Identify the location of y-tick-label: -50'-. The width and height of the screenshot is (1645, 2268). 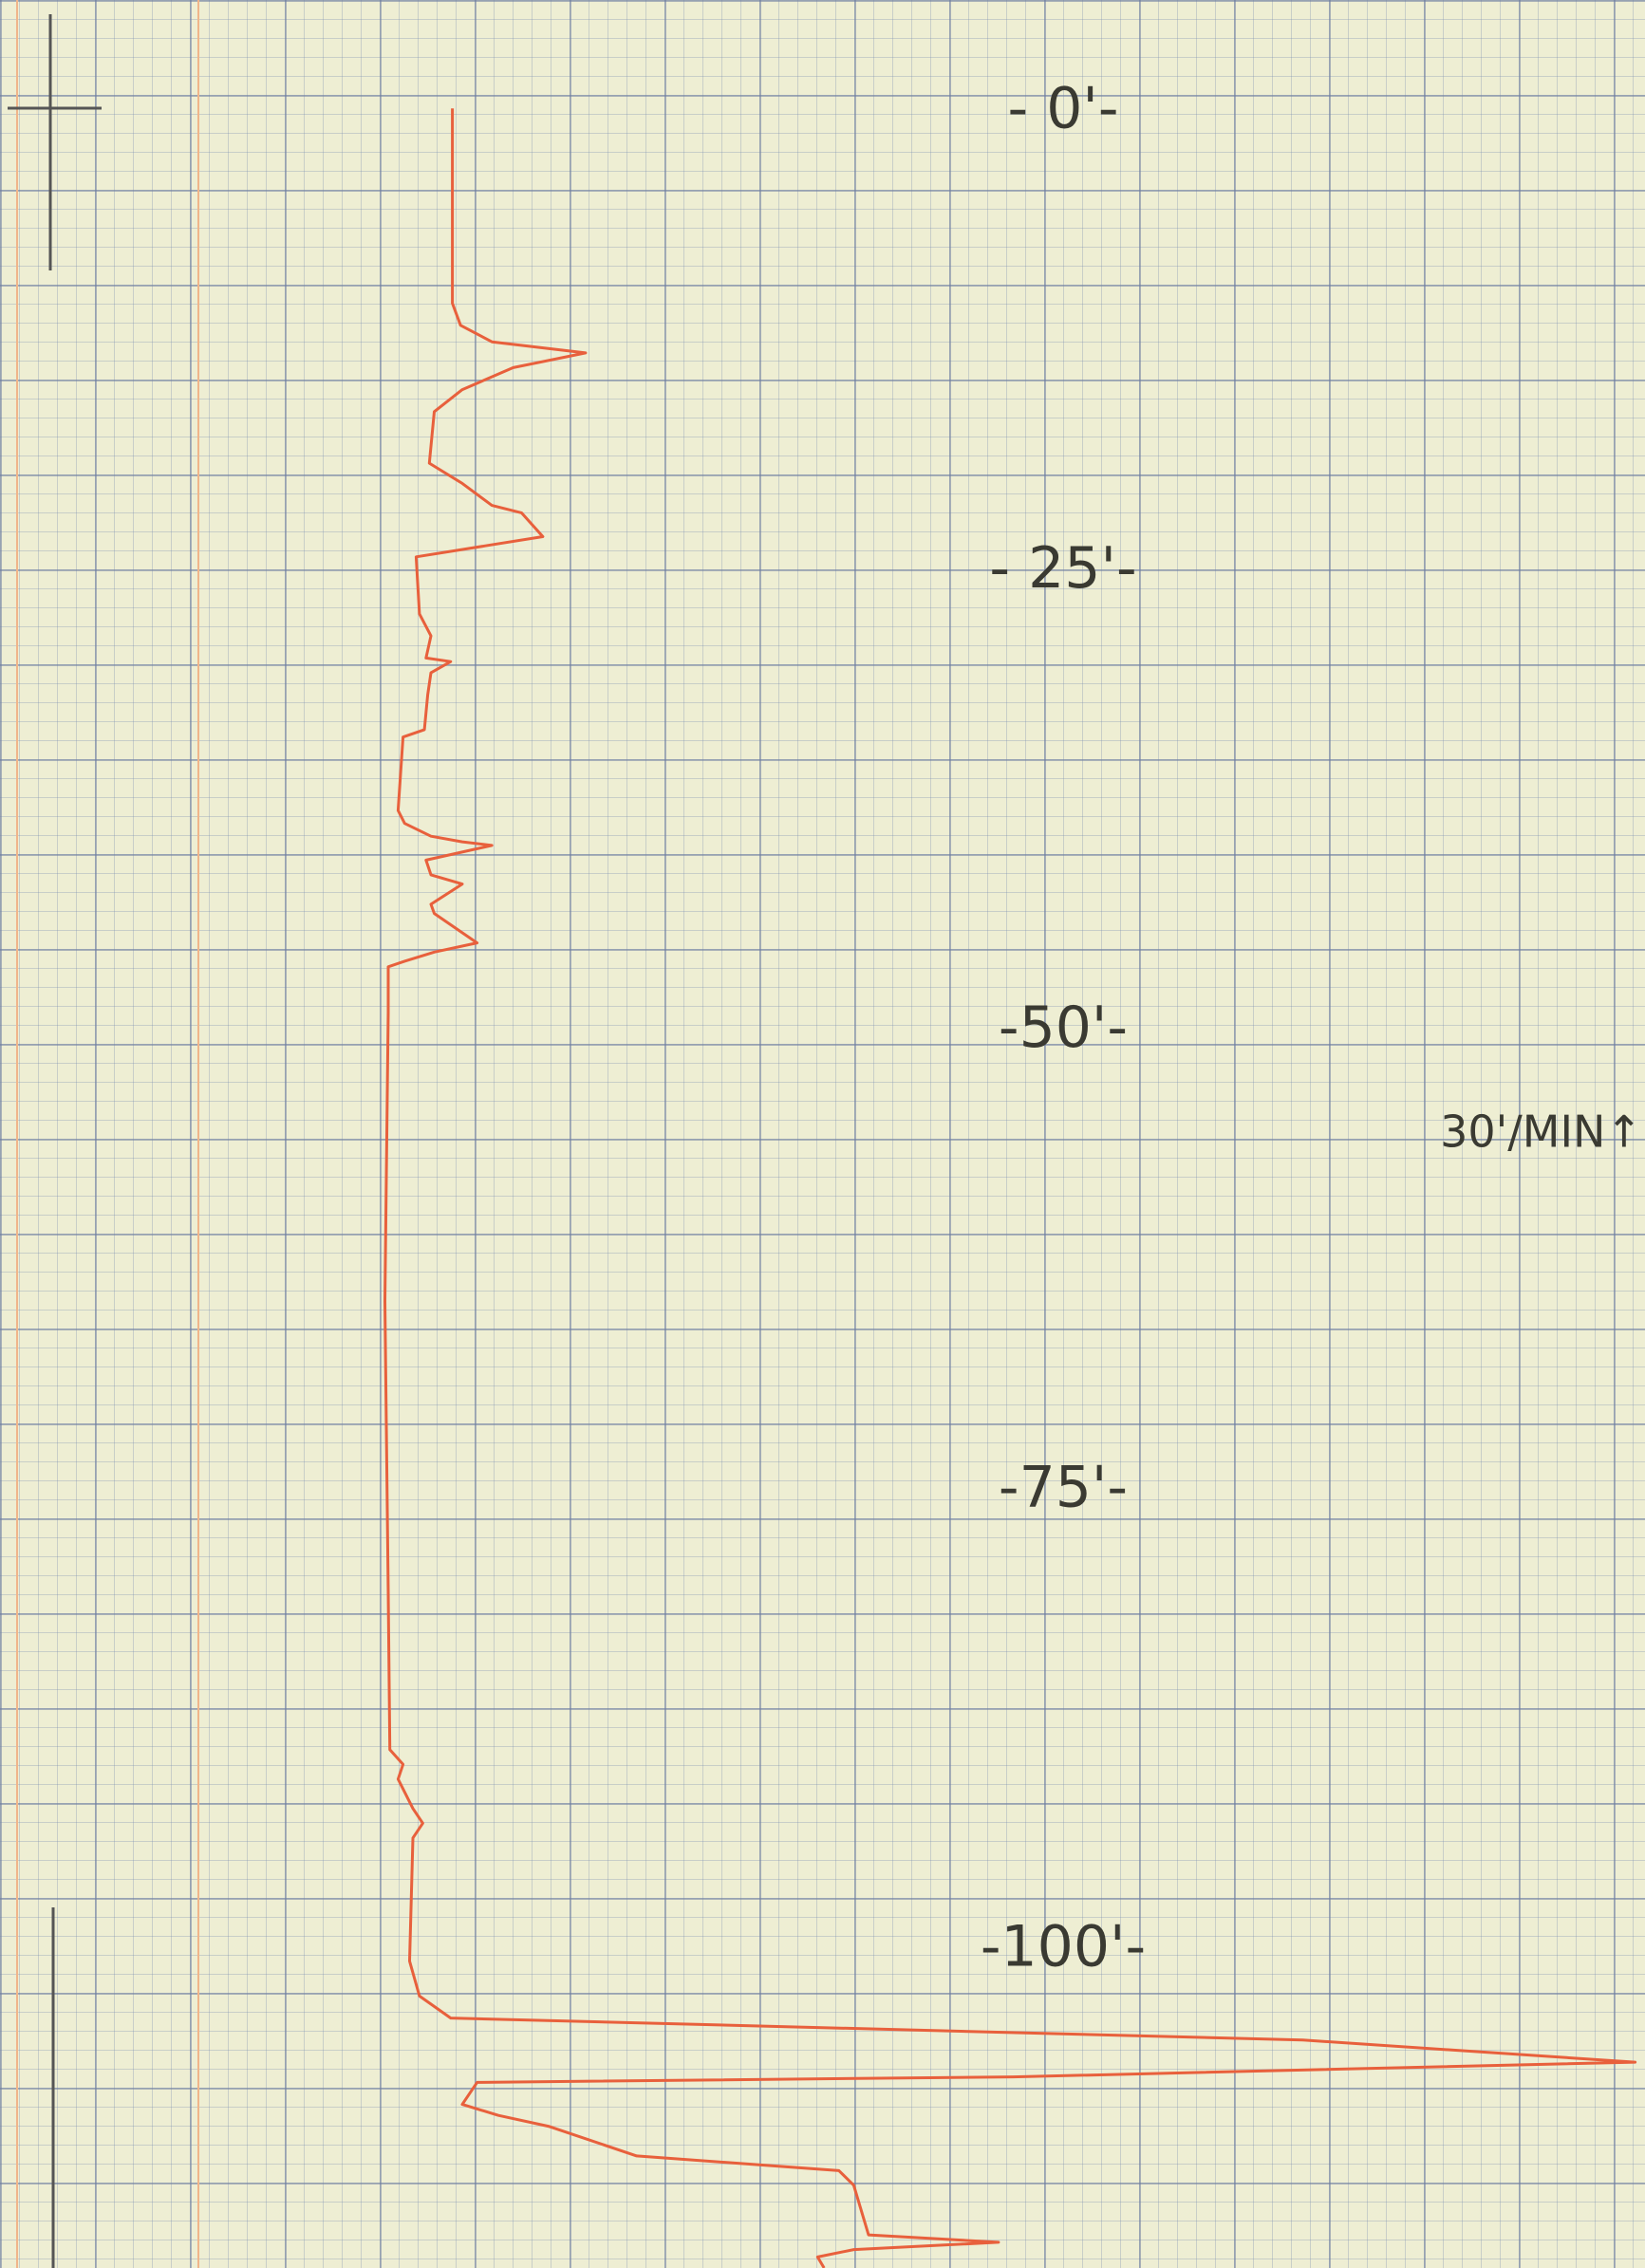
(1063, 1028).